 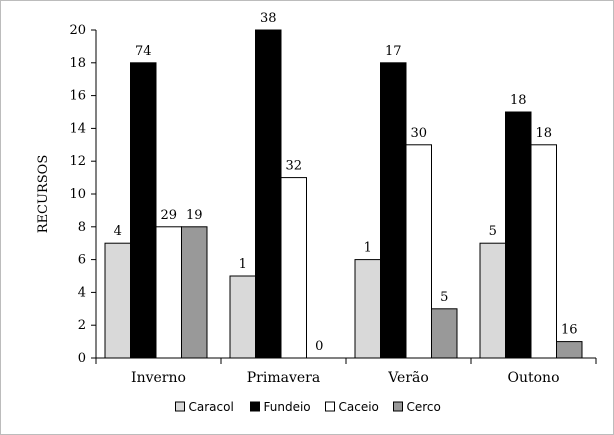 What do you see at coordinates (418, 133) in the screenshot?
I see `data-label: 30` at bounding box center [418, 133].